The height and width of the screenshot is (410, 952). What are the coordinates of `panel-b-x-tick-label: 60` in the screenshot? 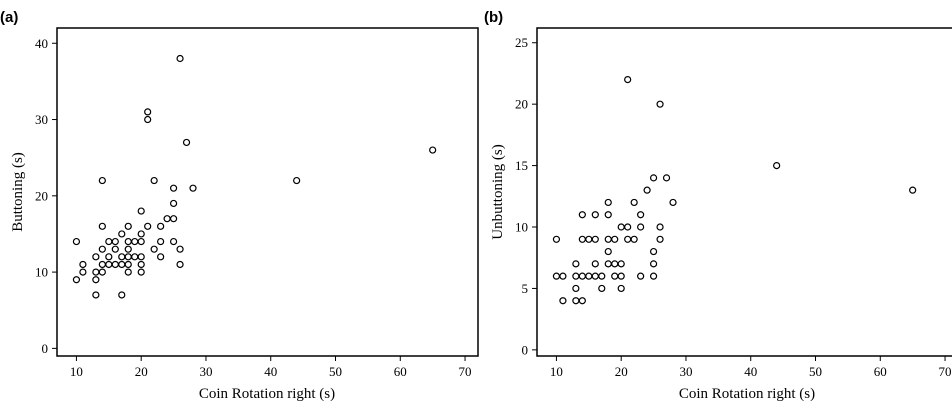 It's located at (880, 371).